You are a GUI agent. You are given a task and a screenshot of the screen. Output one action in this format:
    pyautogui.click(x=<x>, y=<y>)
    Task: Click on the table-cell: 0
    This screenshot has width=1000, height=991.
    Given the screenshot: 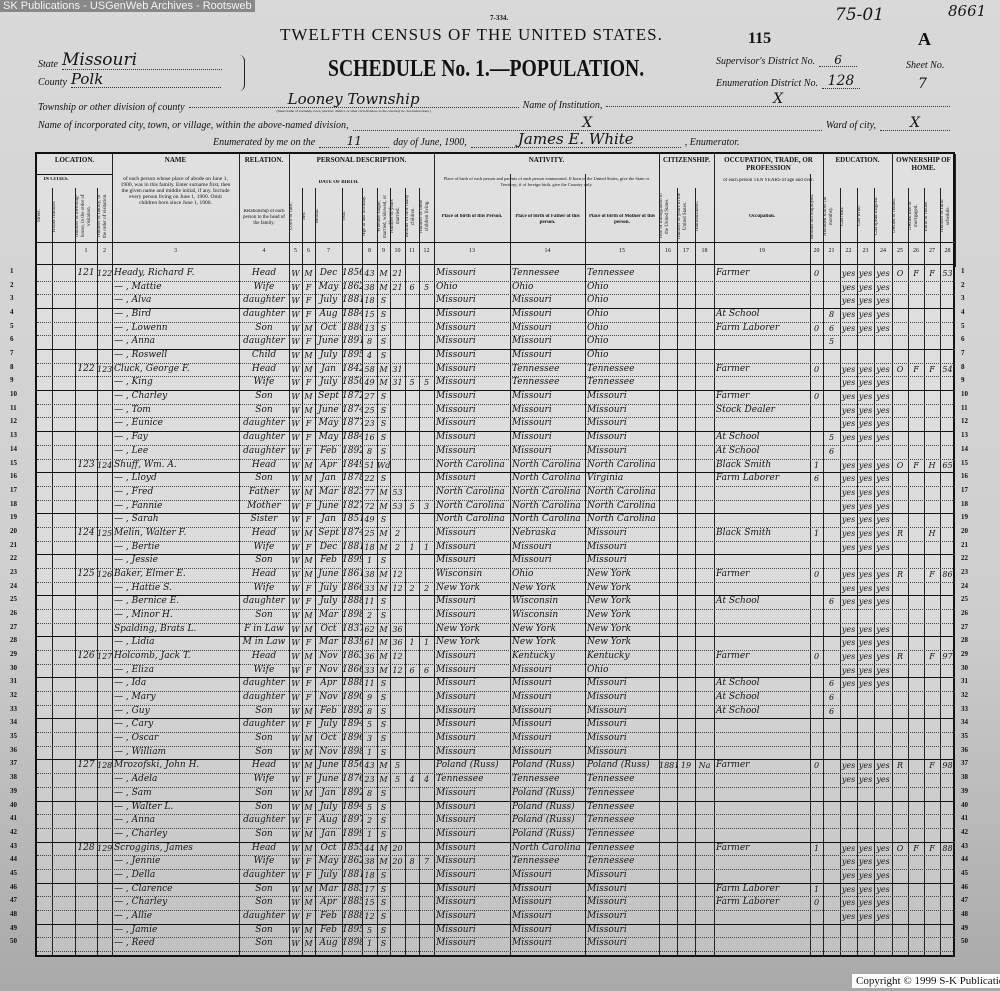 What is the action you would take?
    pyautogui.click(x=816, y=657)
    